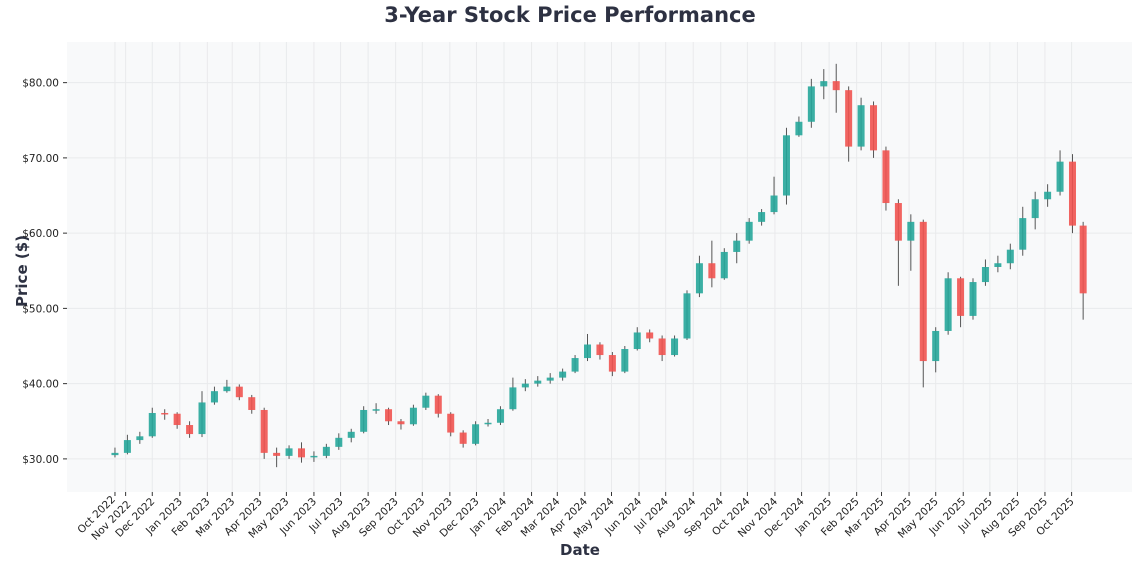 The height and width of the screenshot is (566, 1140). Describe the element at coordinates (580, 550) in the screenshot. I see `x-axis-label: Date` at that location.